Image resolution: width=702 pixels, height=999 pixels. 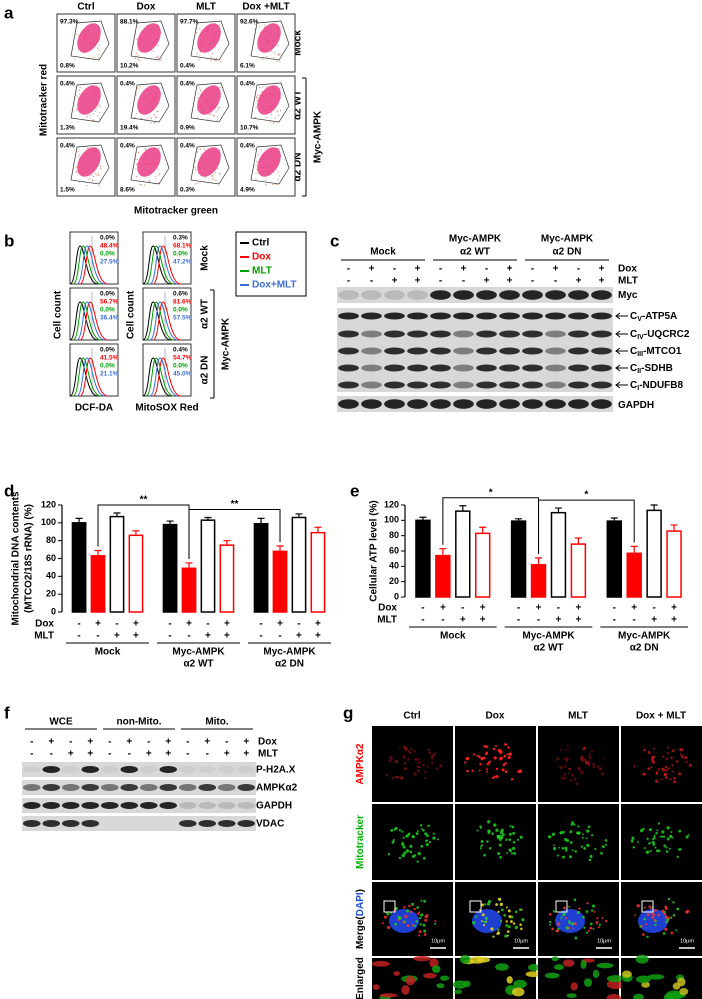 I want to click on row-label-part: DAPI, so click(x=360, y=904).